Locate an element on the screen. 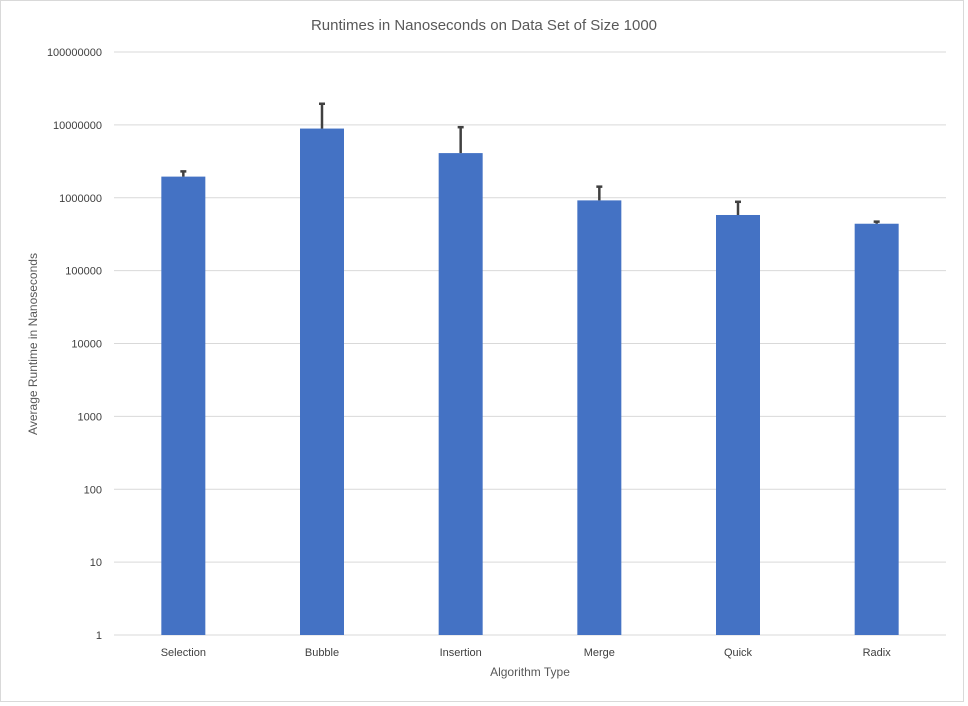 The image size is (968, 706). y-tick-label: 100 is located at coordinates (93, 490).